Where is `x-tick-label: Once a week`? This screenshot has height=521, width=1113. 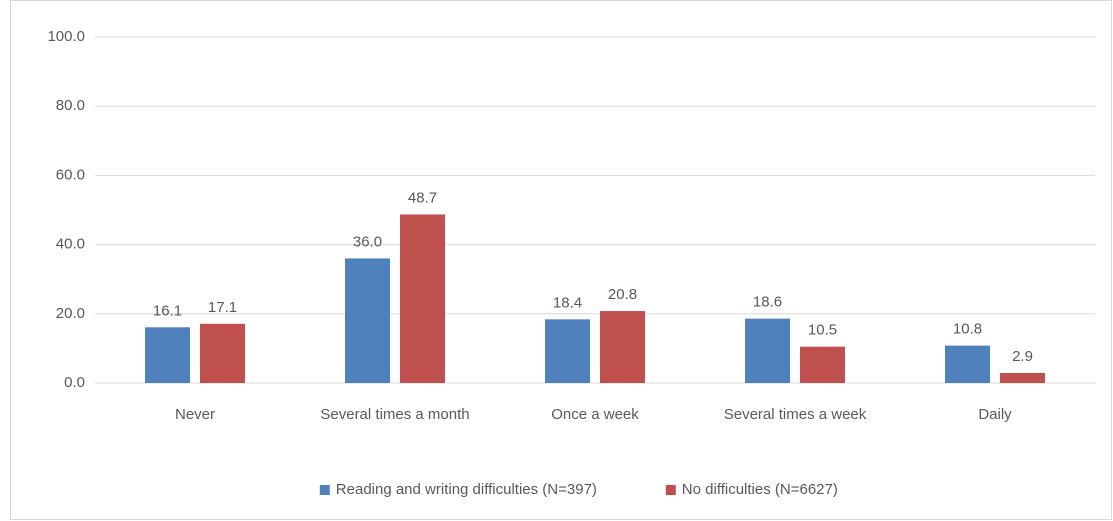
x-tick-label: Once a week is located at coordinates (595, 414).